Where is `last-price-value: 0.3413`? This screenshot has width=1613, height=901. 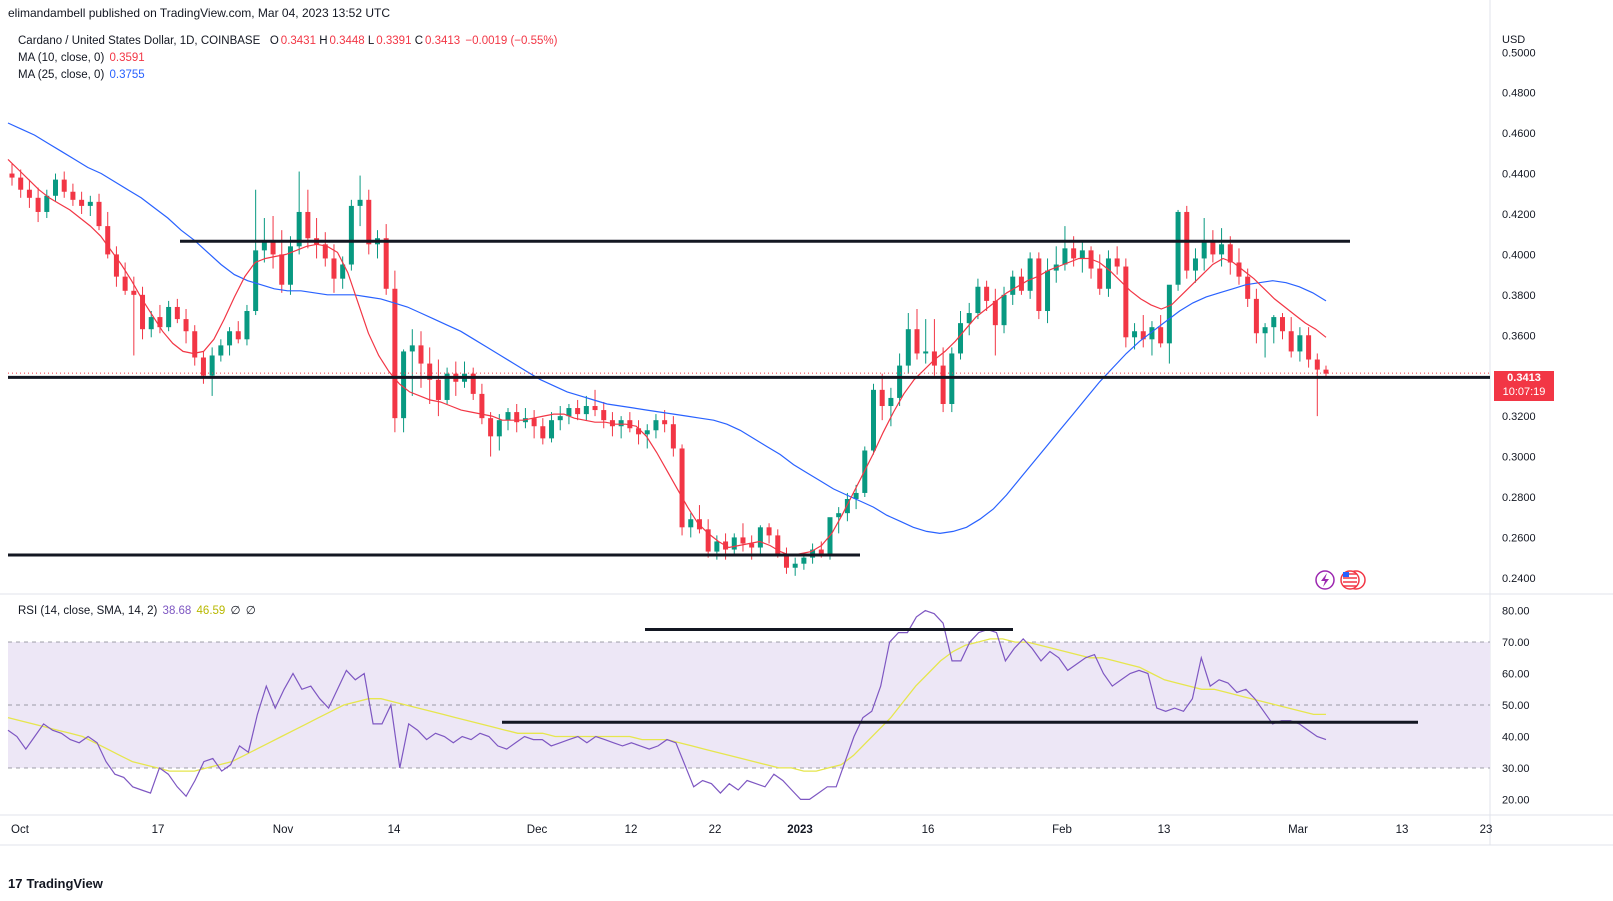 last-price-value: 0.3413 is located at coordinates (1524, 378).